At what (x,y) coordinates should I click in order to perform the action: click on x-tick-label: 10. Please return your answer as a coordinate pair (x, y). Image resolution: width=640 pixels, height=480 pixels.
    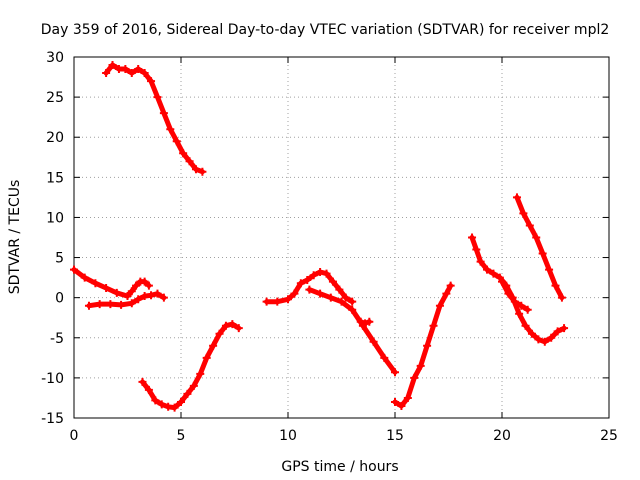
    Looking at the image, I should click on (288, 436).